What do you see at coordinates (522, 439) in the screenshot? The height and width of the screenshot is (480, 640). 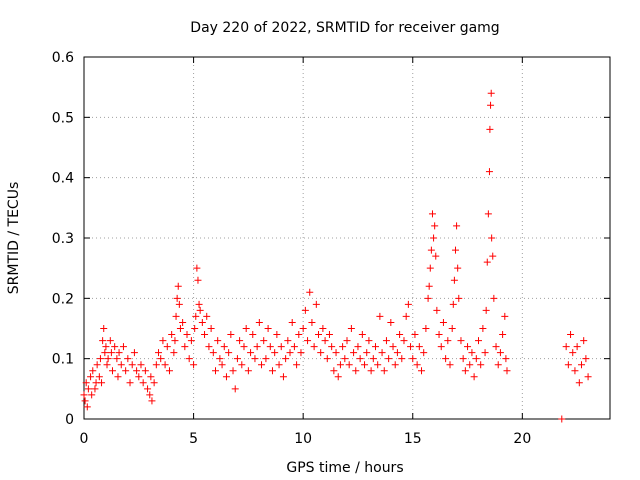 I see `x-tick-label: 20` at bounding box center [522, 439].